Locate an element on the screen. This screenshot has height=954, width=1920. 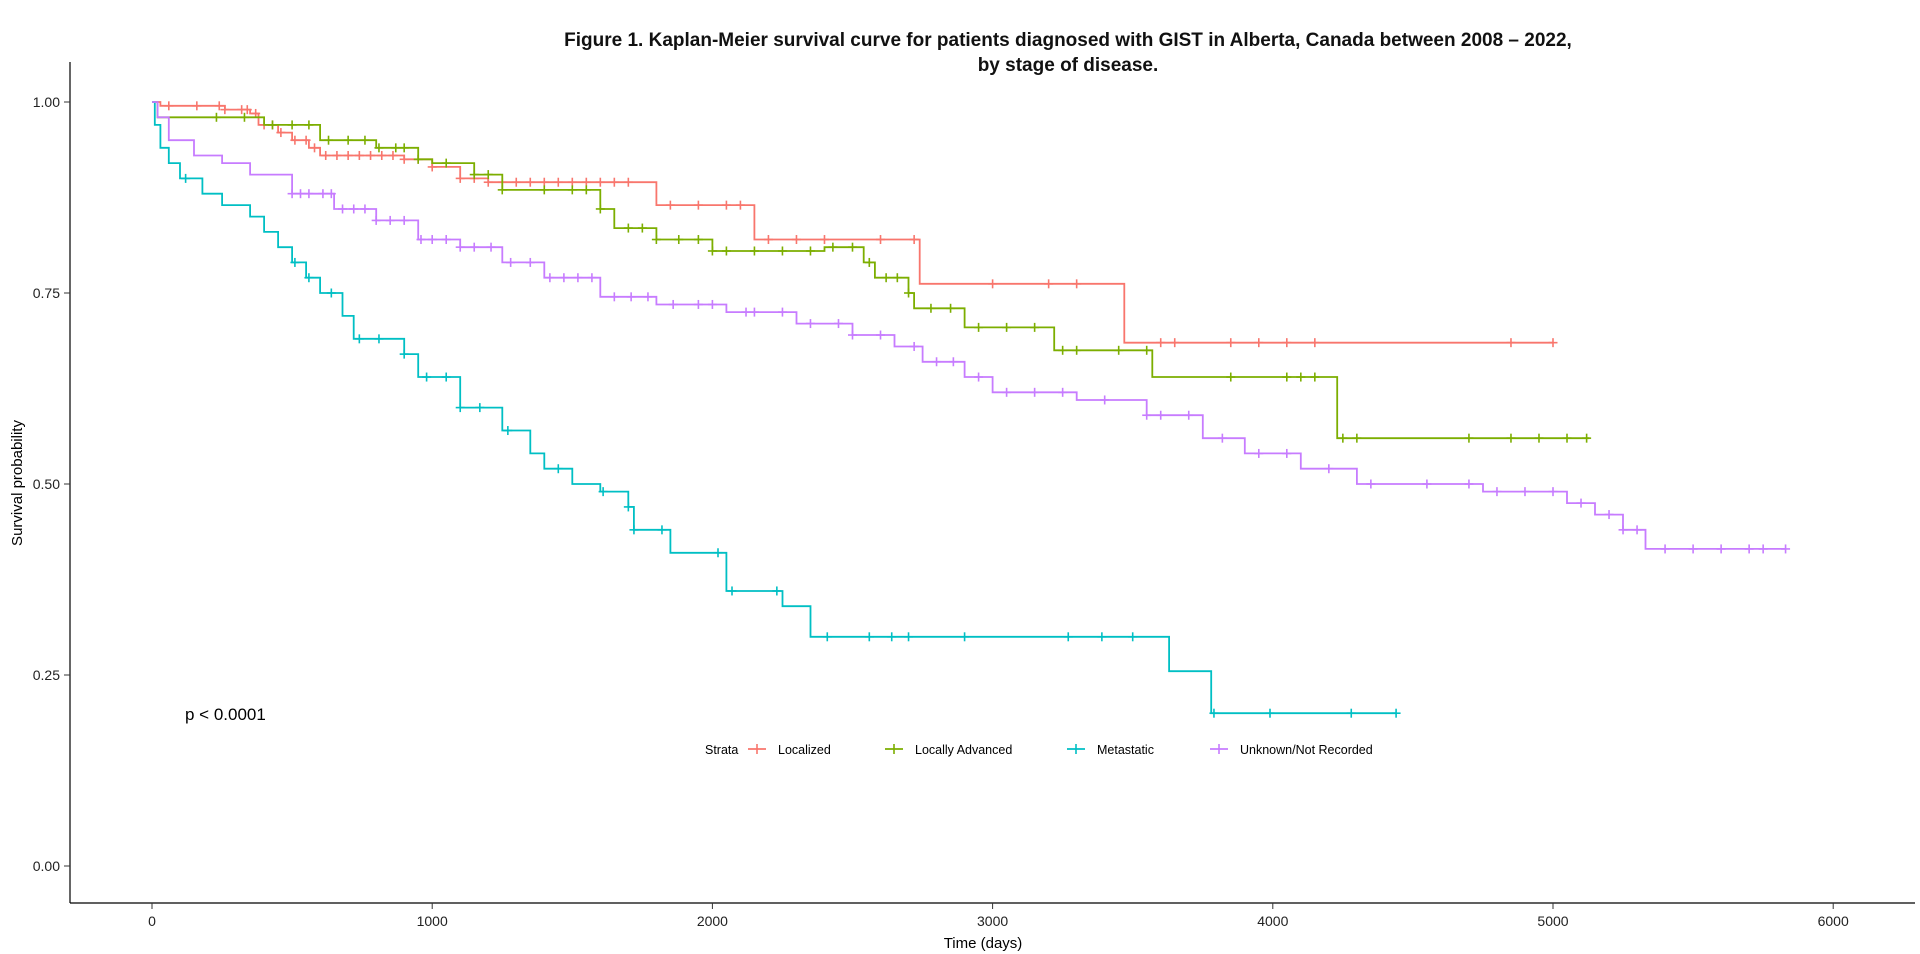
x-tick-label-0: 0 is located at coordinates (152, 921).